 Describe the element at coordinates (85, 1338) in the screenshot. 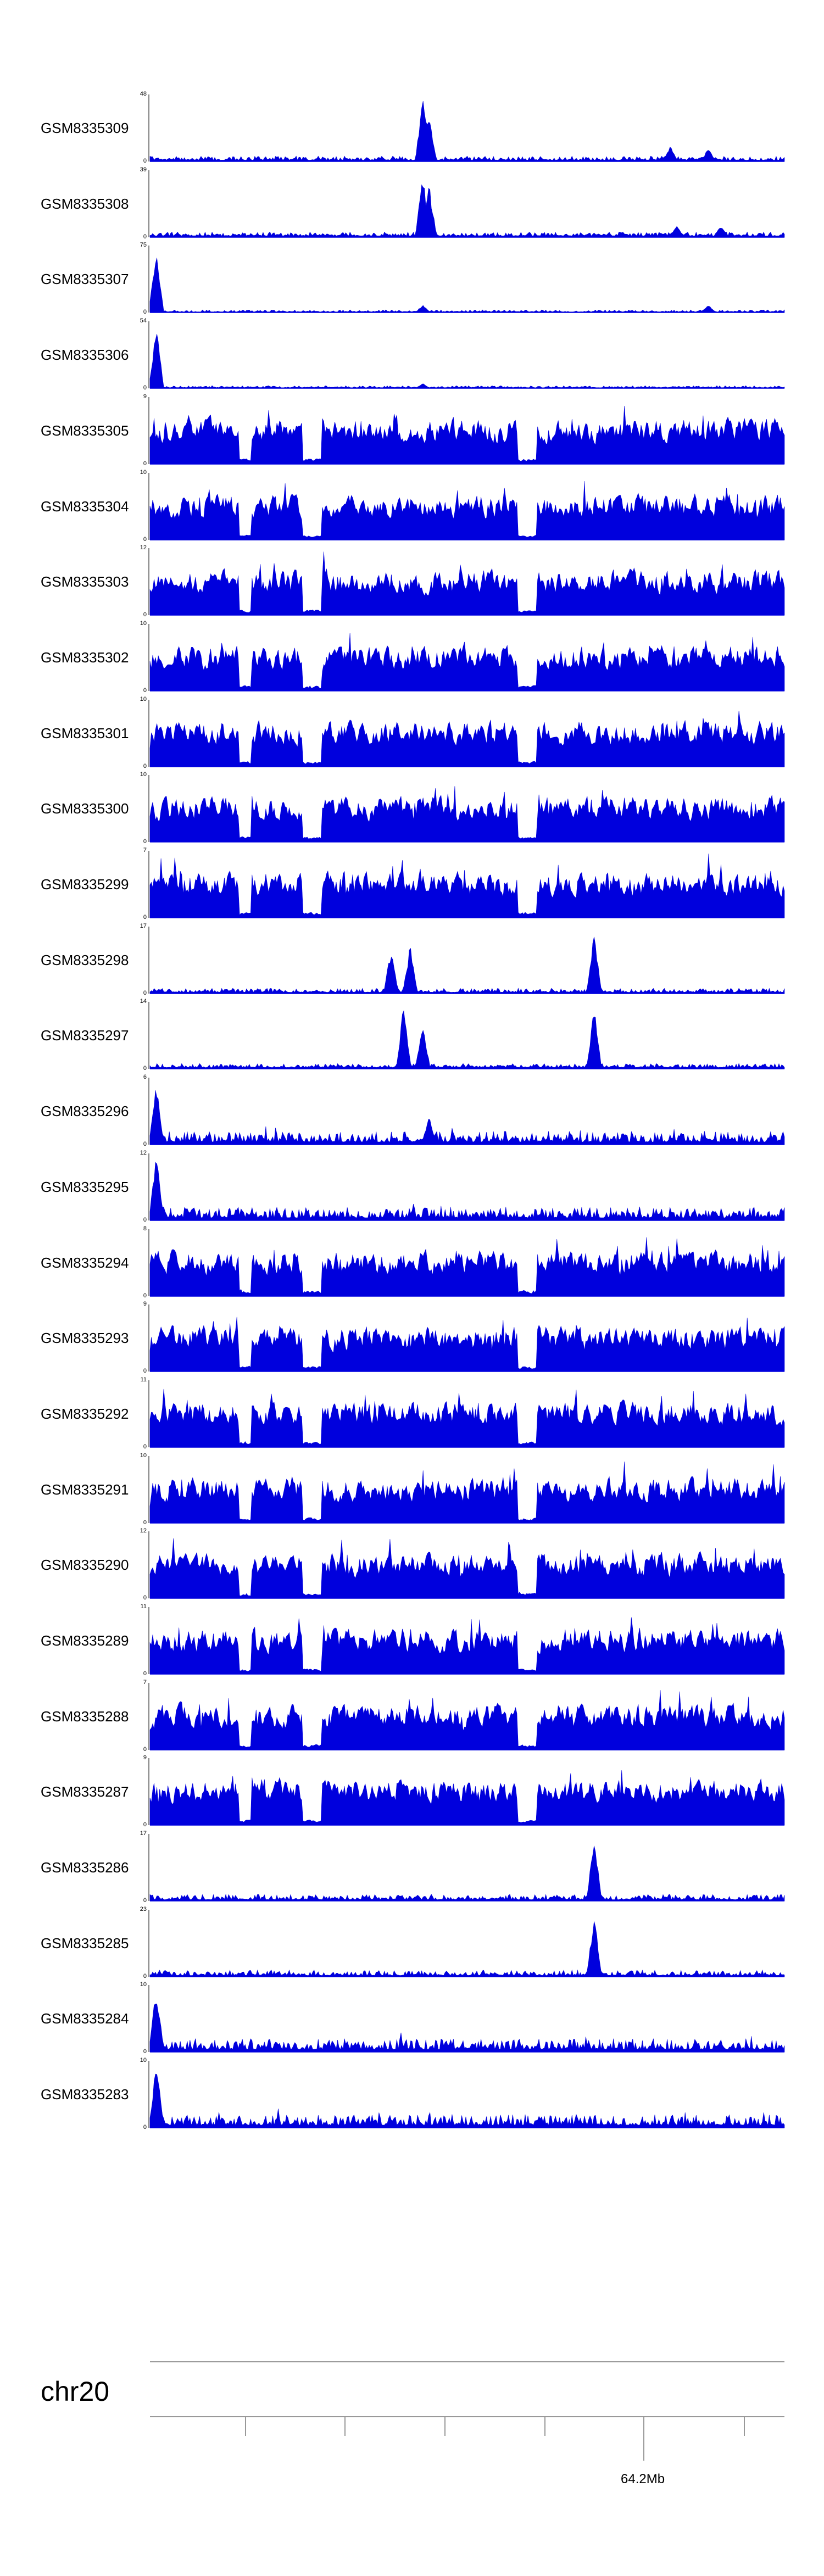

I see `track-label: GSM8335293` at that location.